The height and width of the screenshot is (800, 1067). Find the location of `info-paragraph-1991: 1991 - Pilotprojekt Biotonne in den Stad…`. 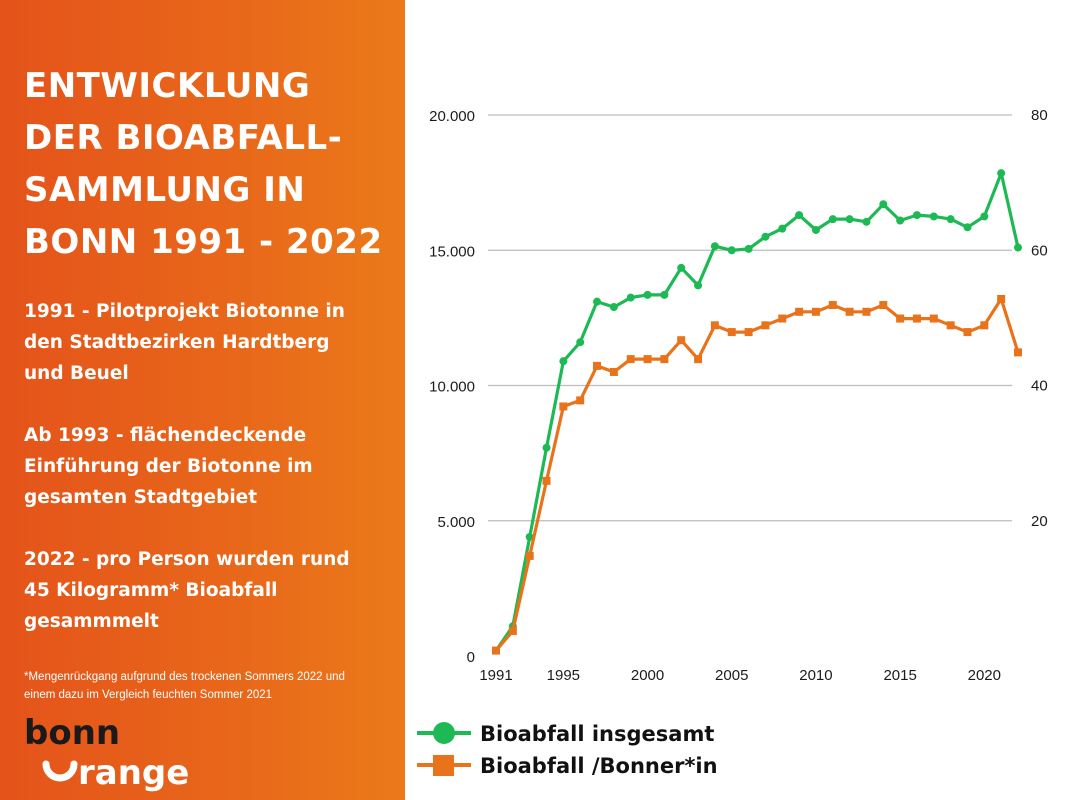

info-paragraph-1991: 1991 - Pilotprojekt Biotonne in den Stad… is located at coordinates (209, 342).